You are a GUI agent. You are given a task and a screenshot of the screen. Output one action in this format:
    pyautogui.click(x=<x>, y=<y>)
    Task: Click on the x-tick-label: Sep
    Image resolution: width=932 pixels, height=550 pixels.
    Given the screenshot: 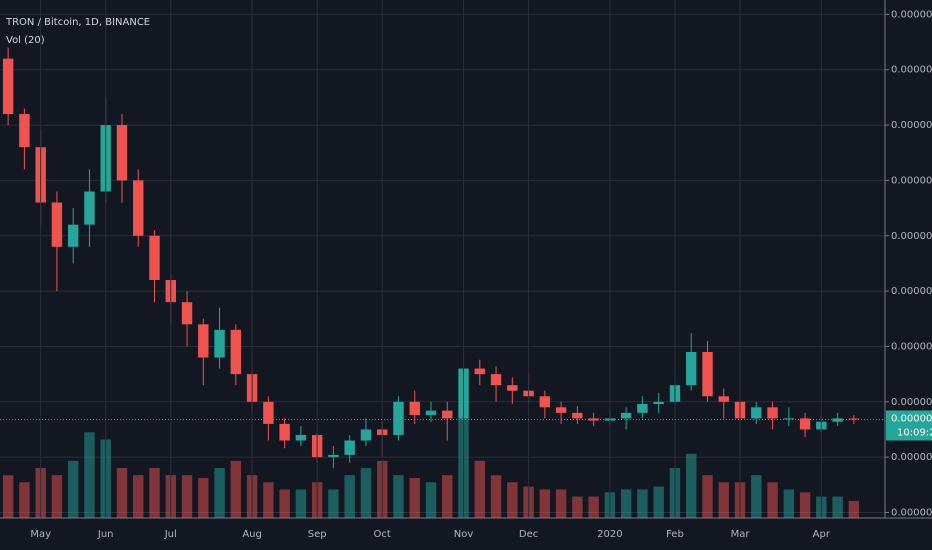 What is the action you would take?
    pyautogui.click(x=317, y=534)
    